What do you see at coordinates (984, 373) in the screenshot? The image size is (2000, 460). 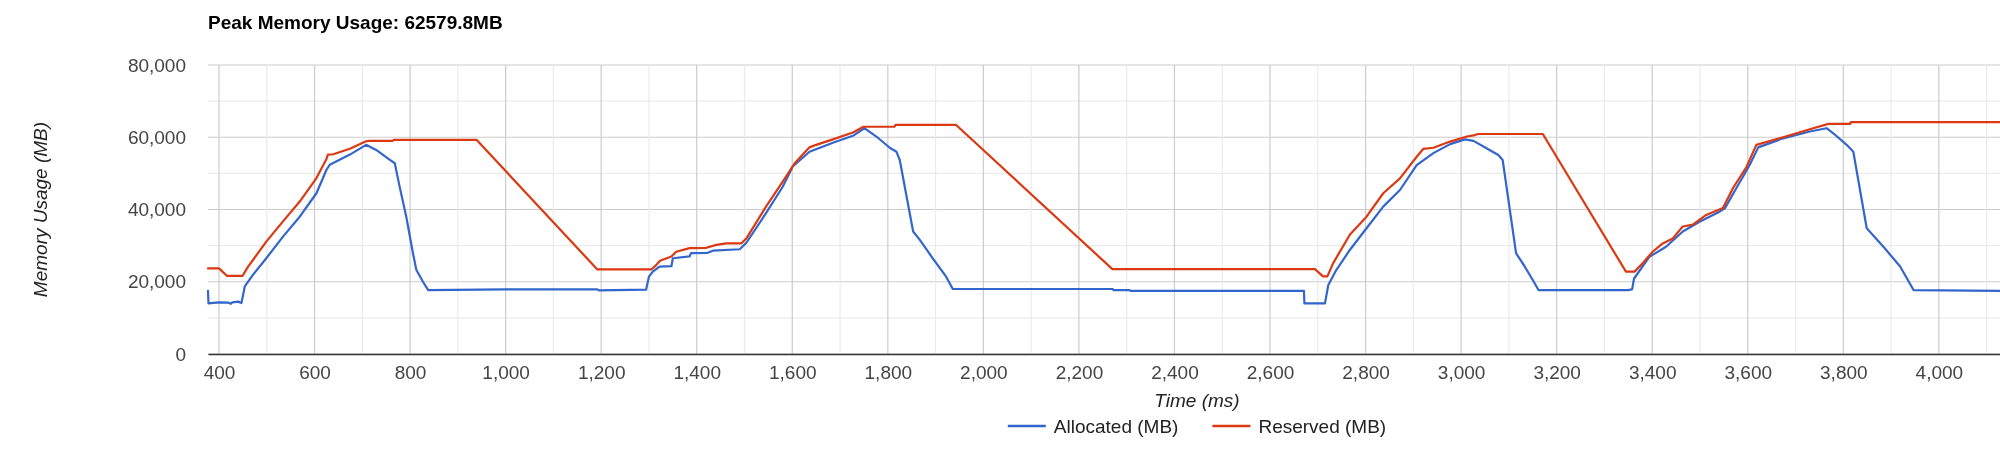 I see `x-tick-label: 2,000` at bounding box center [984, 373].